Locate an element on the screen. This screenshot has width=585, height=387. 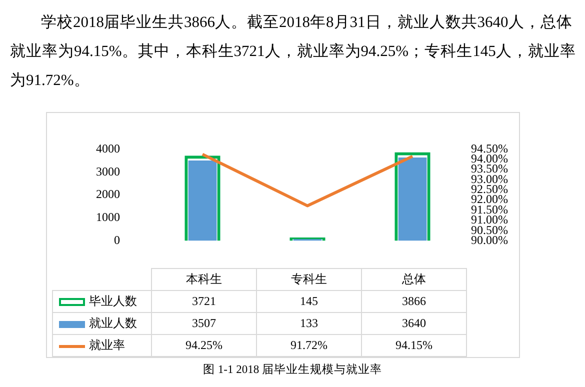
y-tick-label: 4000 is located at coordinates (108, 148).